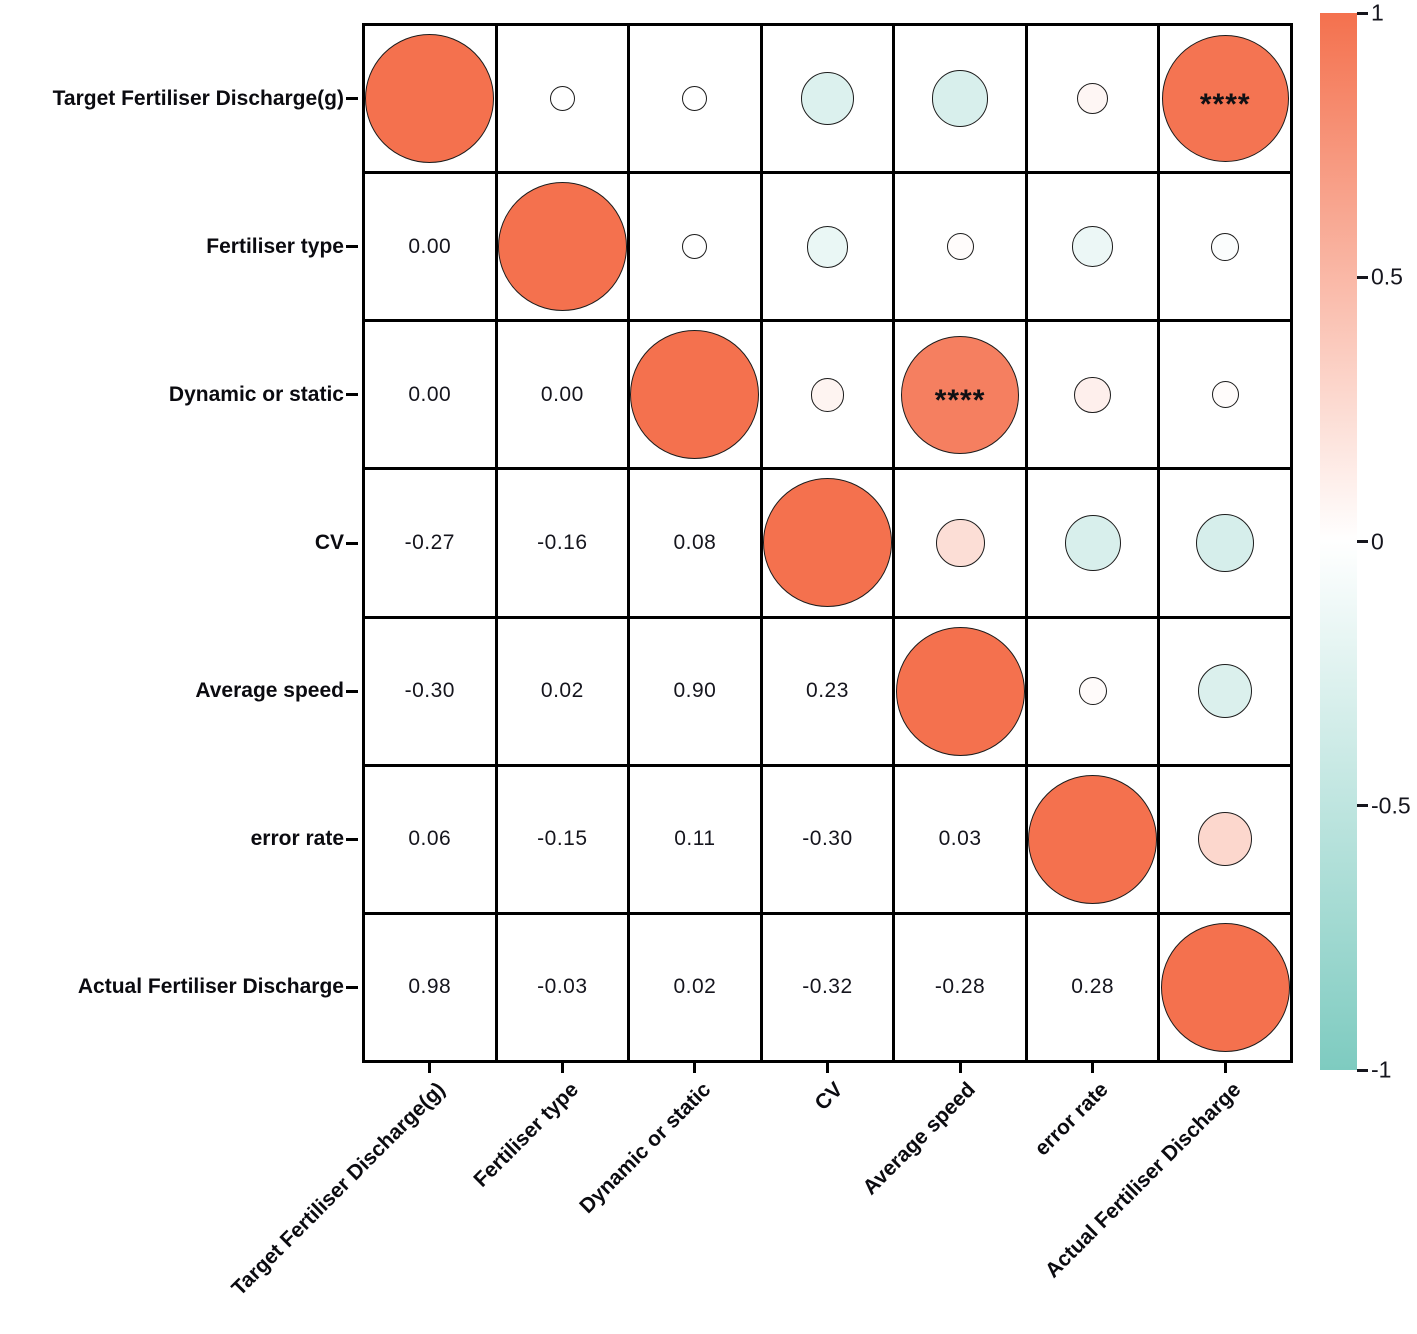 This screenshot has width=1417, height=1334. Describe the element at coordinates (1071, 1119) in the screenshot. I see `col-label-6: error rate` at that location.